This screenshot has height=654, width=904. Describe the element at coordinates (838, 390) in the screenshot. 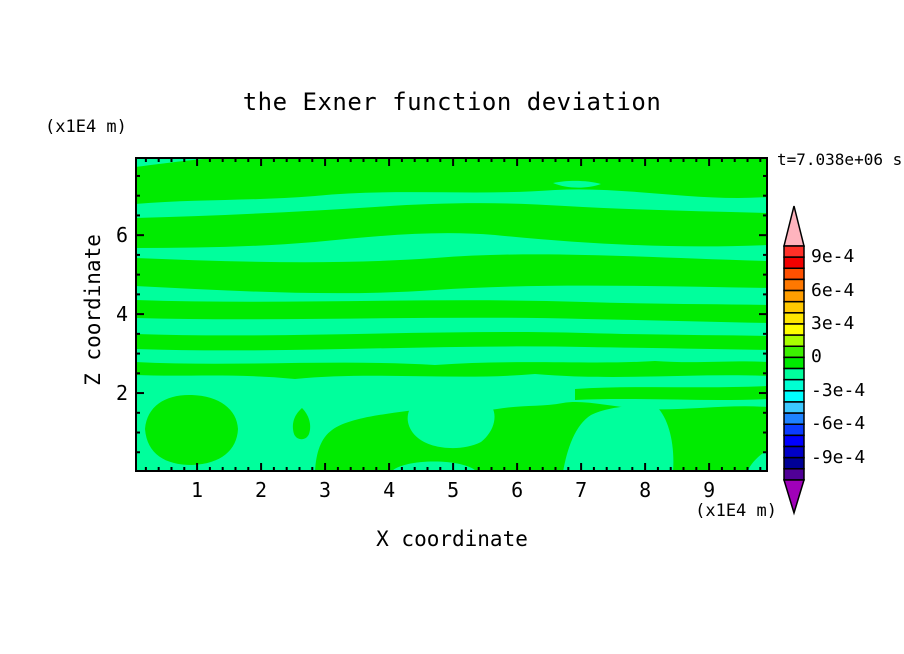

I see `colorbar-tick-label: -3e-4` at that location.